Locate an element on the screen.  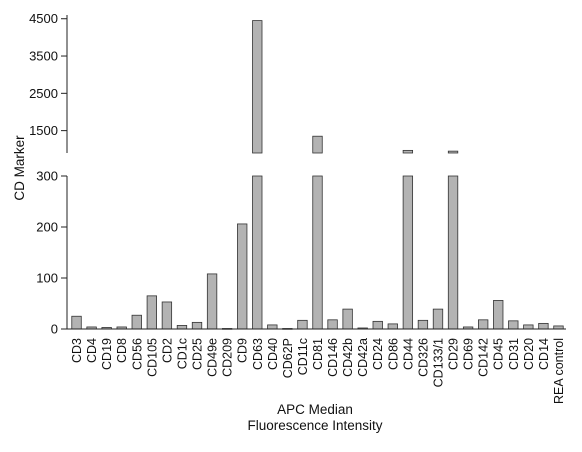
x-tick-label-cd44: CD44 is located at coordinates (408, 354).